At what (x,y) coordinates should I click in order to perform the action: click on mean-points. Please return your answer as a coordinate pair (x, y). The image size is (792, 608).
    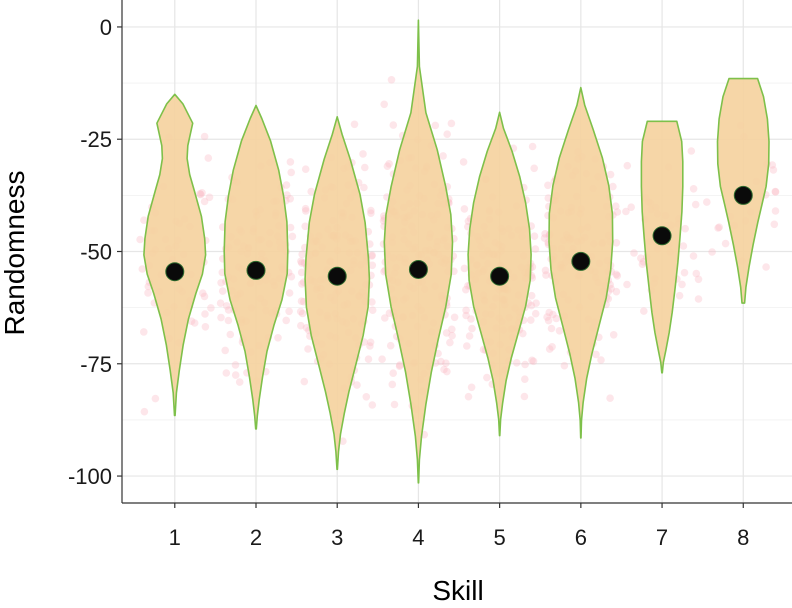
    Looking at the image, I should click on (459, 235).